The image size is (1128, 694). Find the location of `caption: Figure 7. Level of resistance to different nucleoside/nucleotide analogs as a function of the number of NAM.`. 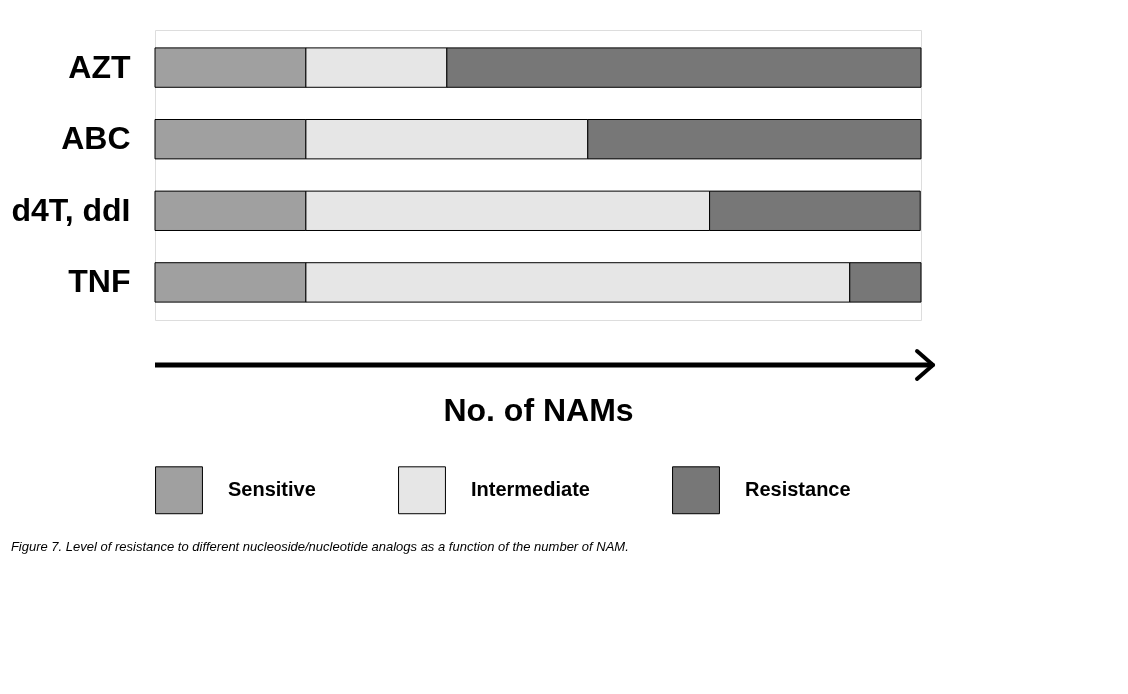

caption: Figure 7. Level of resistance to different nucleoside/nucleotide analogs as a function of the number of NAM. is located at coordinates (319, 546).